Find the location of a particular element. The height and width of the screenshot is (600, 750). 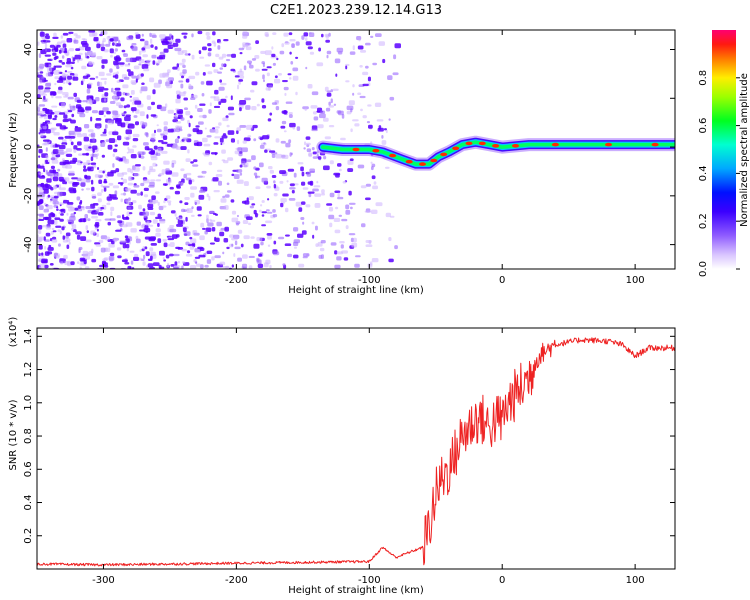

y-tick-label: 1.2 is located at coordinates (28, 370).